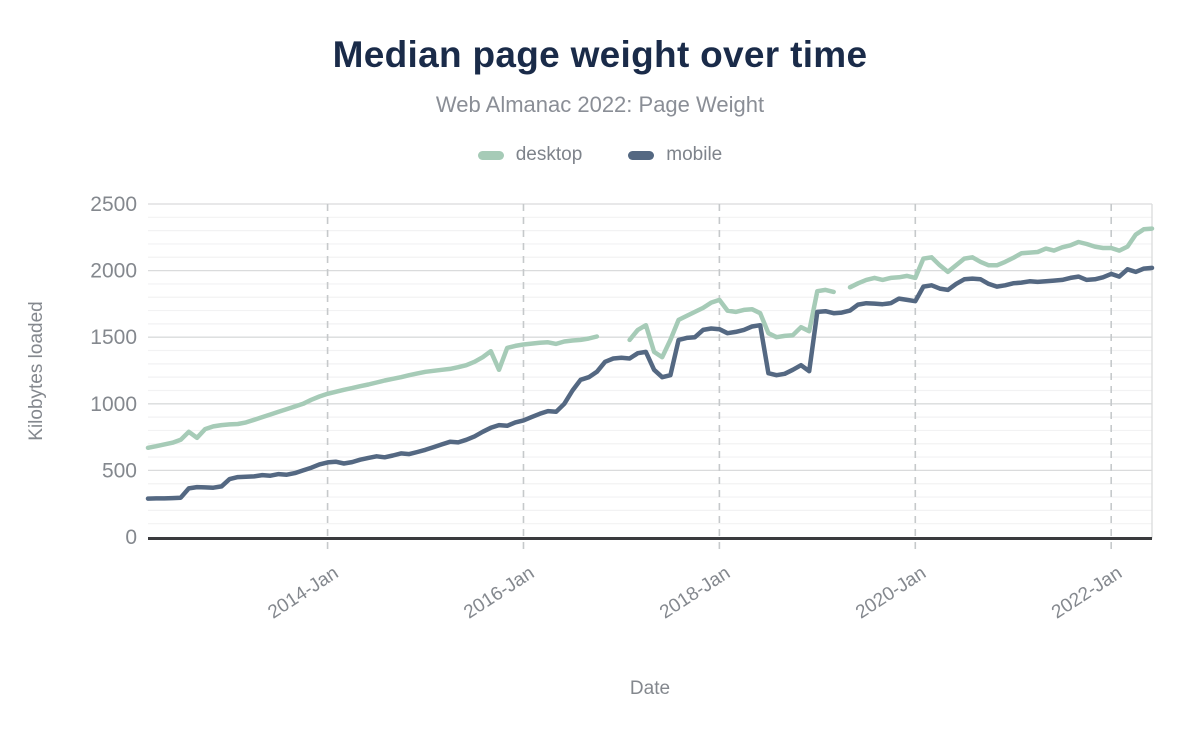  What do you see at coordinates (695, 593) in the screenshot?
I see `x-tick-label: 2018-Jan` at bounding box center [695, 593].